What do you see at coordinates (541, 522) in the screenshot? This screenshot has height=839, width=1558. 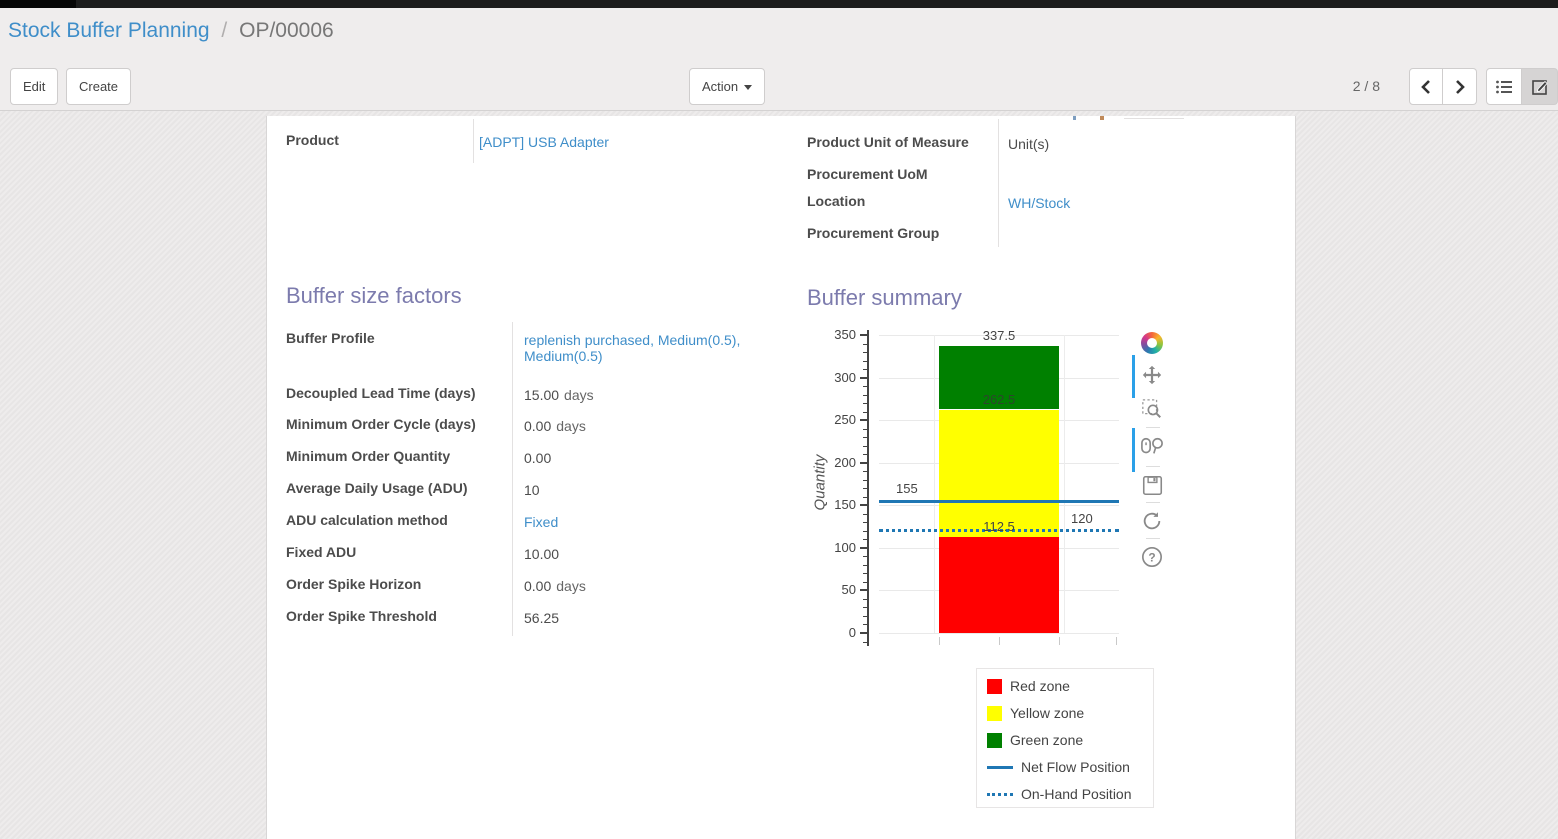 I see `field-value-adu-method: Fixed` at bounding box center [541, 522].